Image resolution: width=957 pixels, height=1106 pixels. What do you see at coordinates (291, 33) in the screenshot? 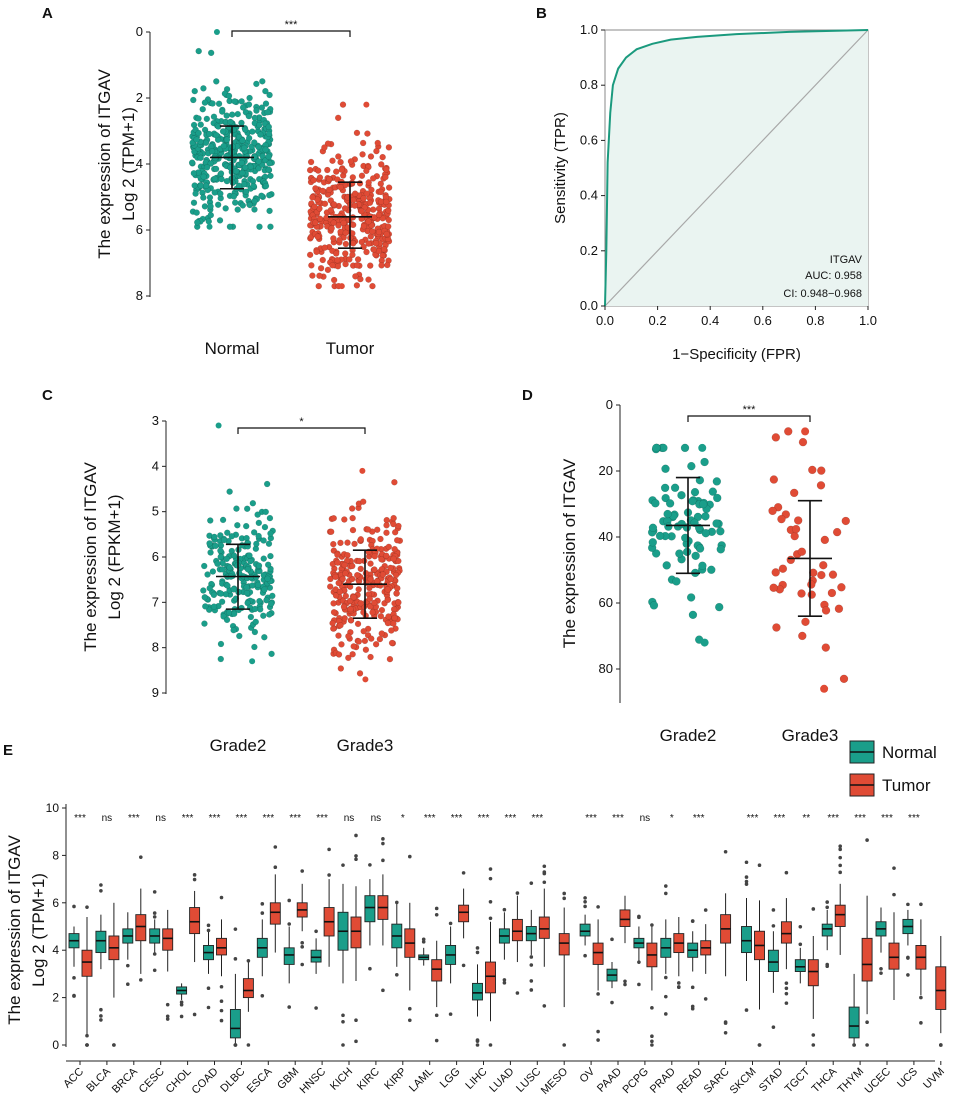
I see `panel-a-significance-bracket` at bounding box center [291, 33].